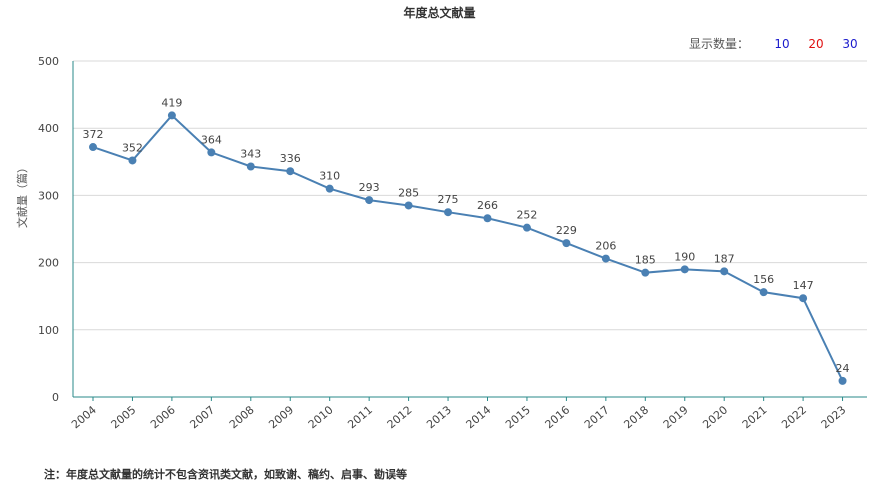 This screenshot has width=879, height=487. What do you see at coordinates (242, 417) in the screenshot?
I see `x-tick-label: 2008` at bounding box center [242, 417].